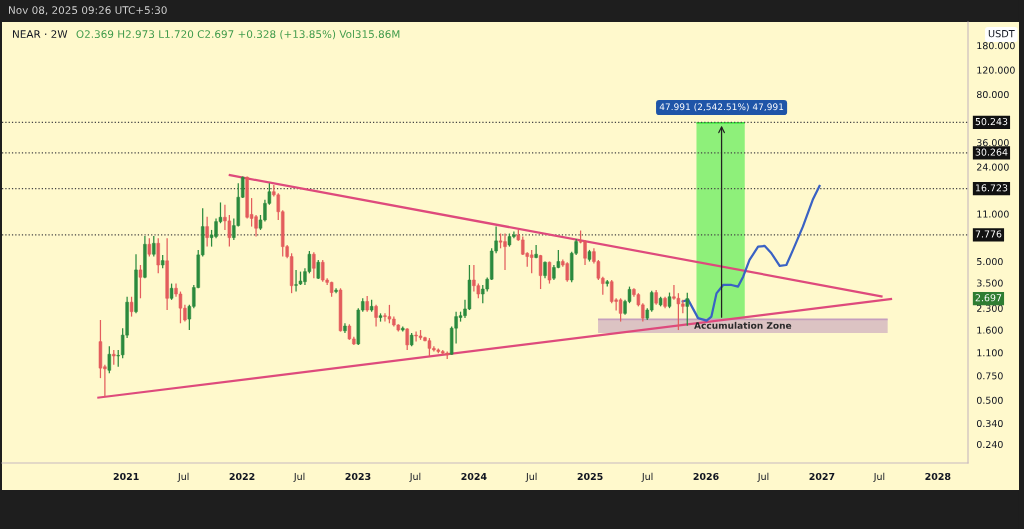 The height and width of the screenshot is (529, 1024). I want to click on text: 2.697, so click(988, 298).